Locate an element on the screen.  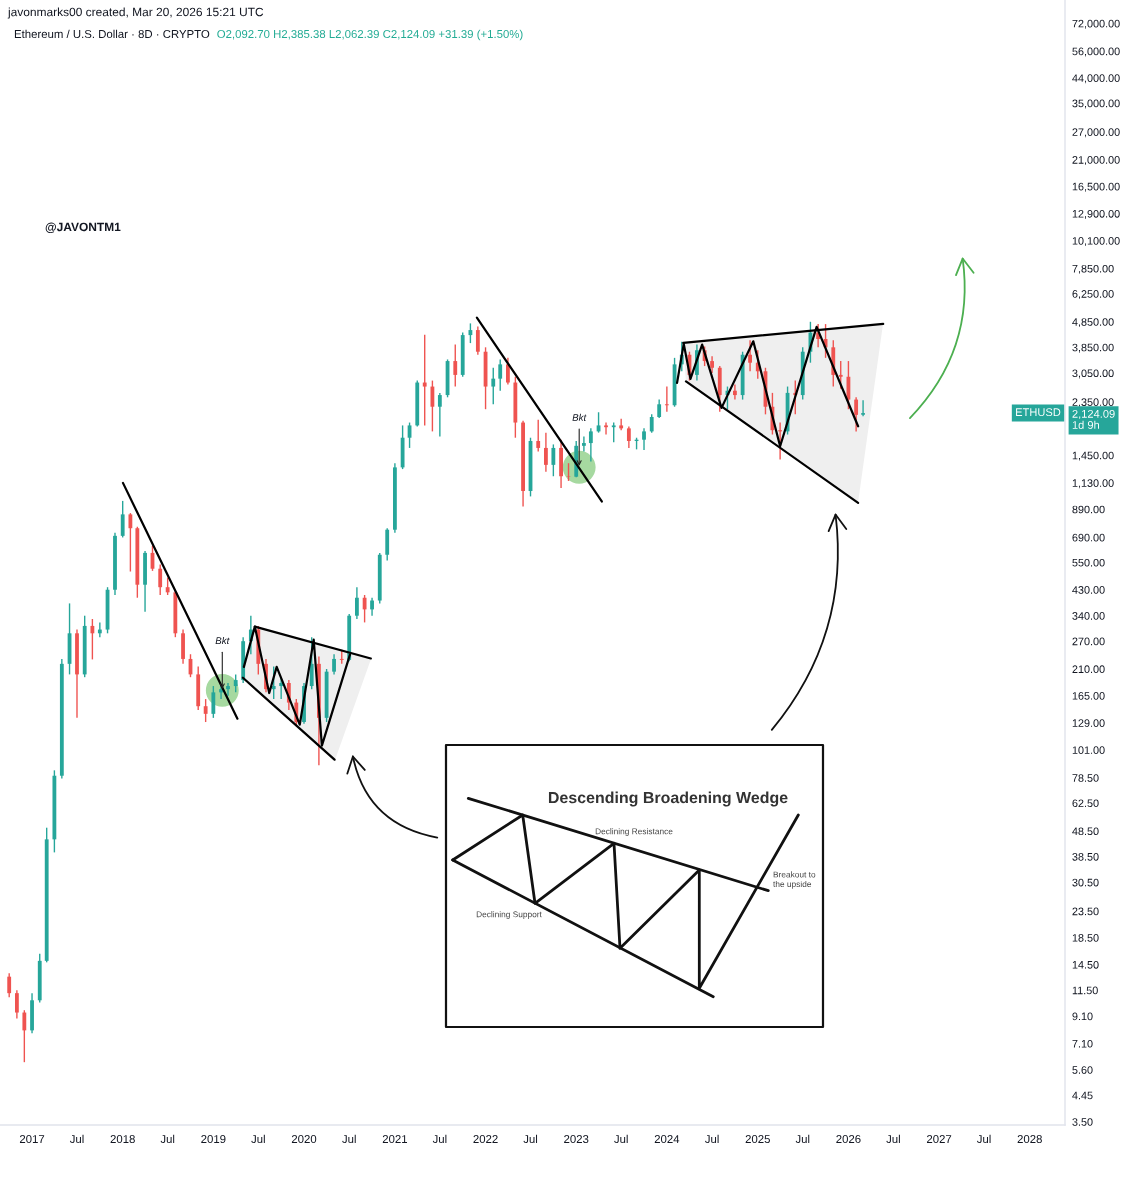
y-tick-label: 10,100.00 is located at coordinates (1096, 241).